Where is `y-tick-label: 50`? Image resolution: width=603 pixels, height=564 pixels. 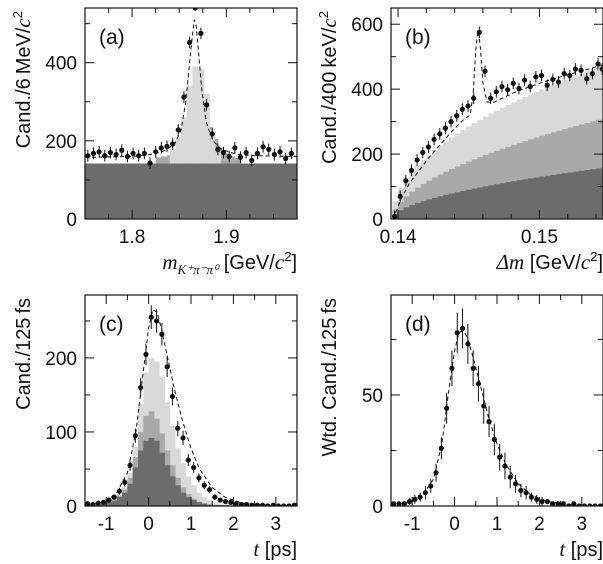 y-tick-label: 50 is located at coordinates (372, 396).